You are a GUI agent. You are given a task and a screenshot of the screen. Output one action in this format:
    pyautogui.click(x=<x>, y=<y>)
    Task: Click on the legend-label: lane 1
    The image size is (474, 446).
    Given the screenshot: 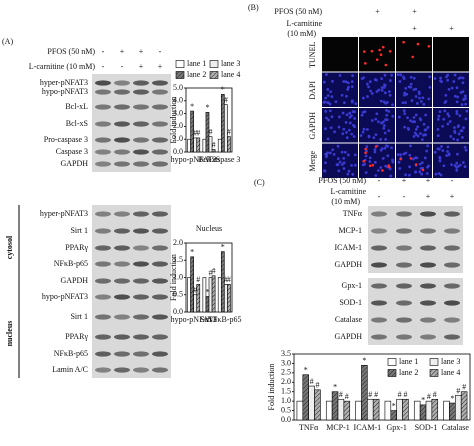 What is the action you would take?
    pyautogui.click(x=408, y=361)
    